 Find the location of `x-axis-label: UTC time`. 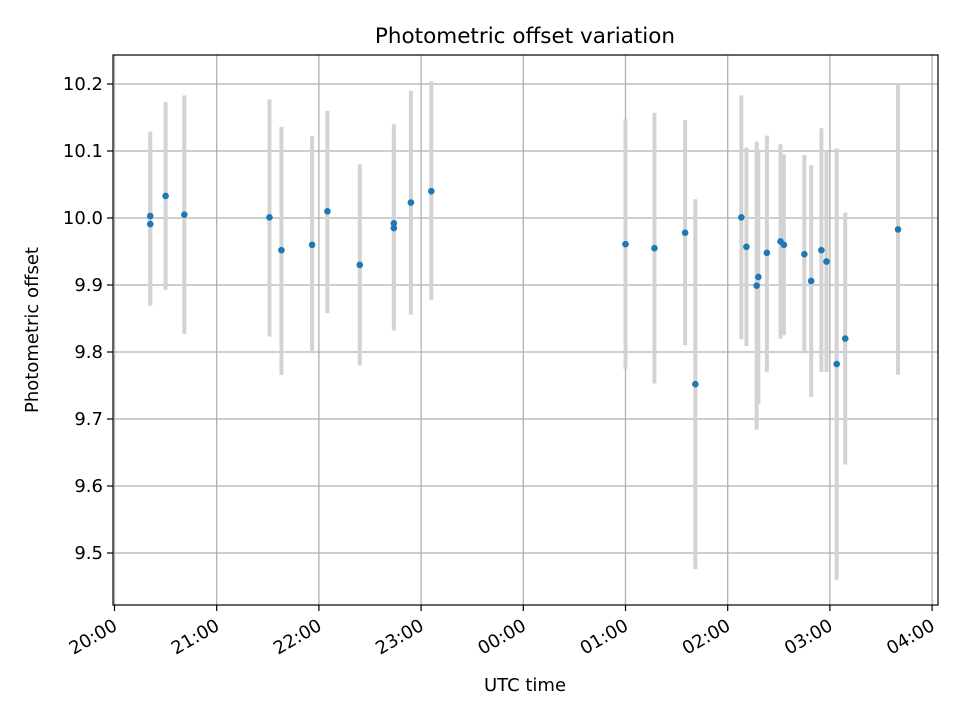

x-axis-label: UTC time is located at coordinates (525, 685).